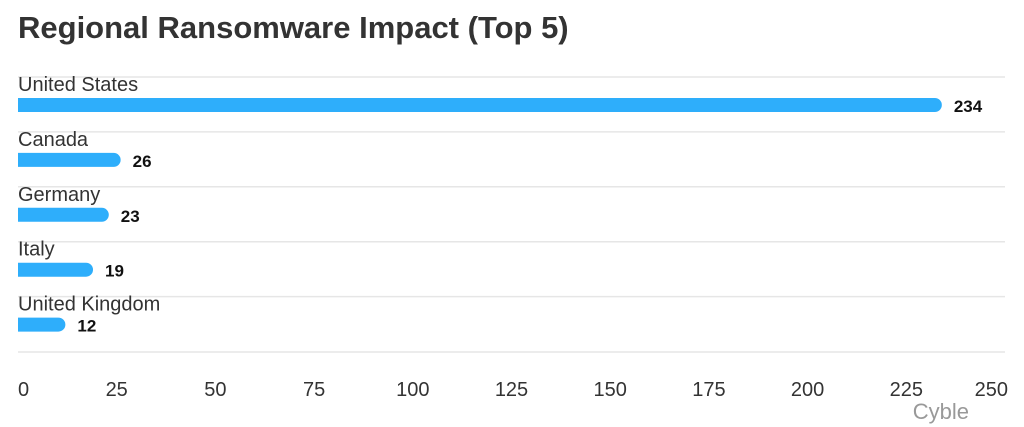  What do you see at coordinates (142, 161) in the screenshot?
I see `data-label: 26` at bounding box center [142, 161].